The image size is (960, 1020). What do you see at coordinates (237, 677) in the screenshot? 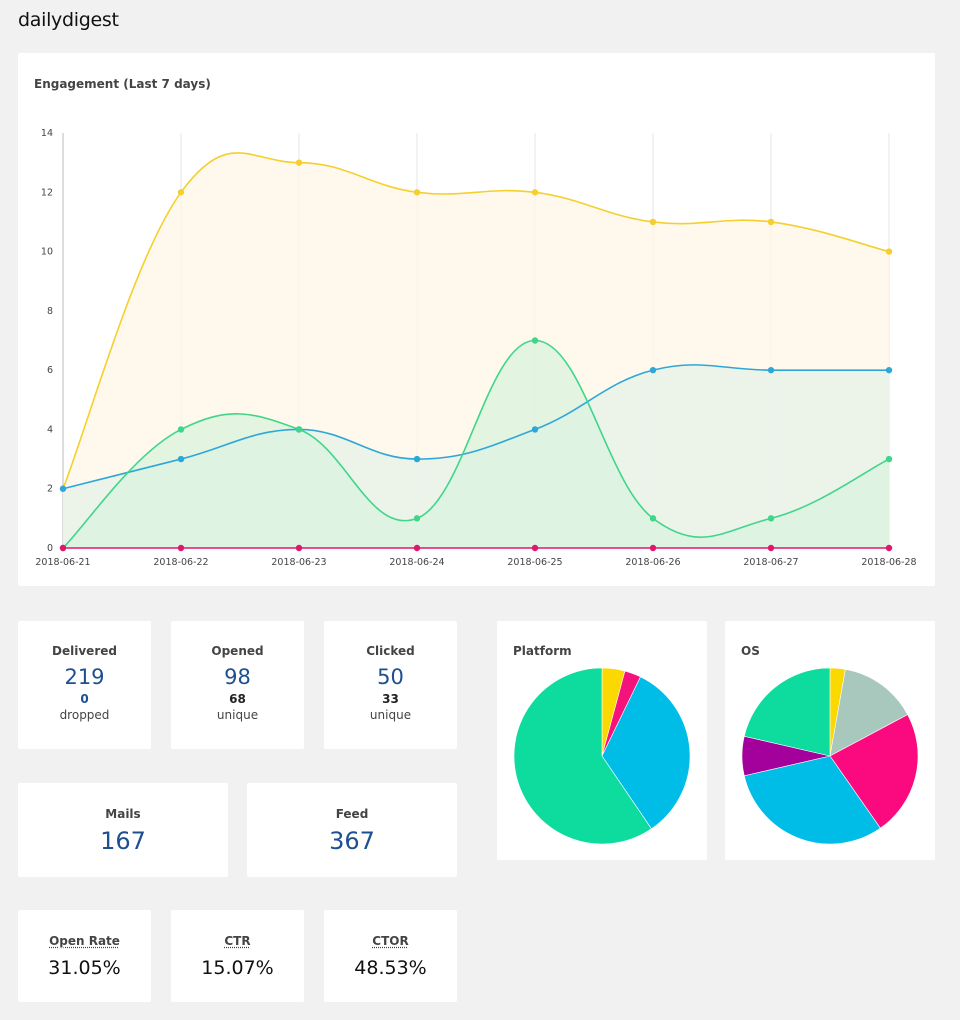
I see `opened-value: 98` at bounding box center [237, 677].